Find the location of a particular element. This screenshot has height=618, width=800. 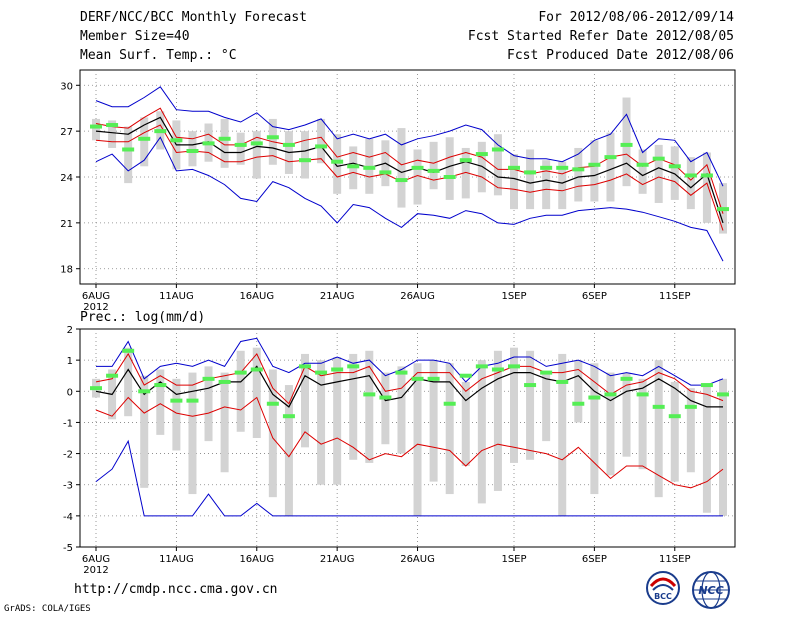

y-tick-label: -3 is located at coordinates (68, 486).